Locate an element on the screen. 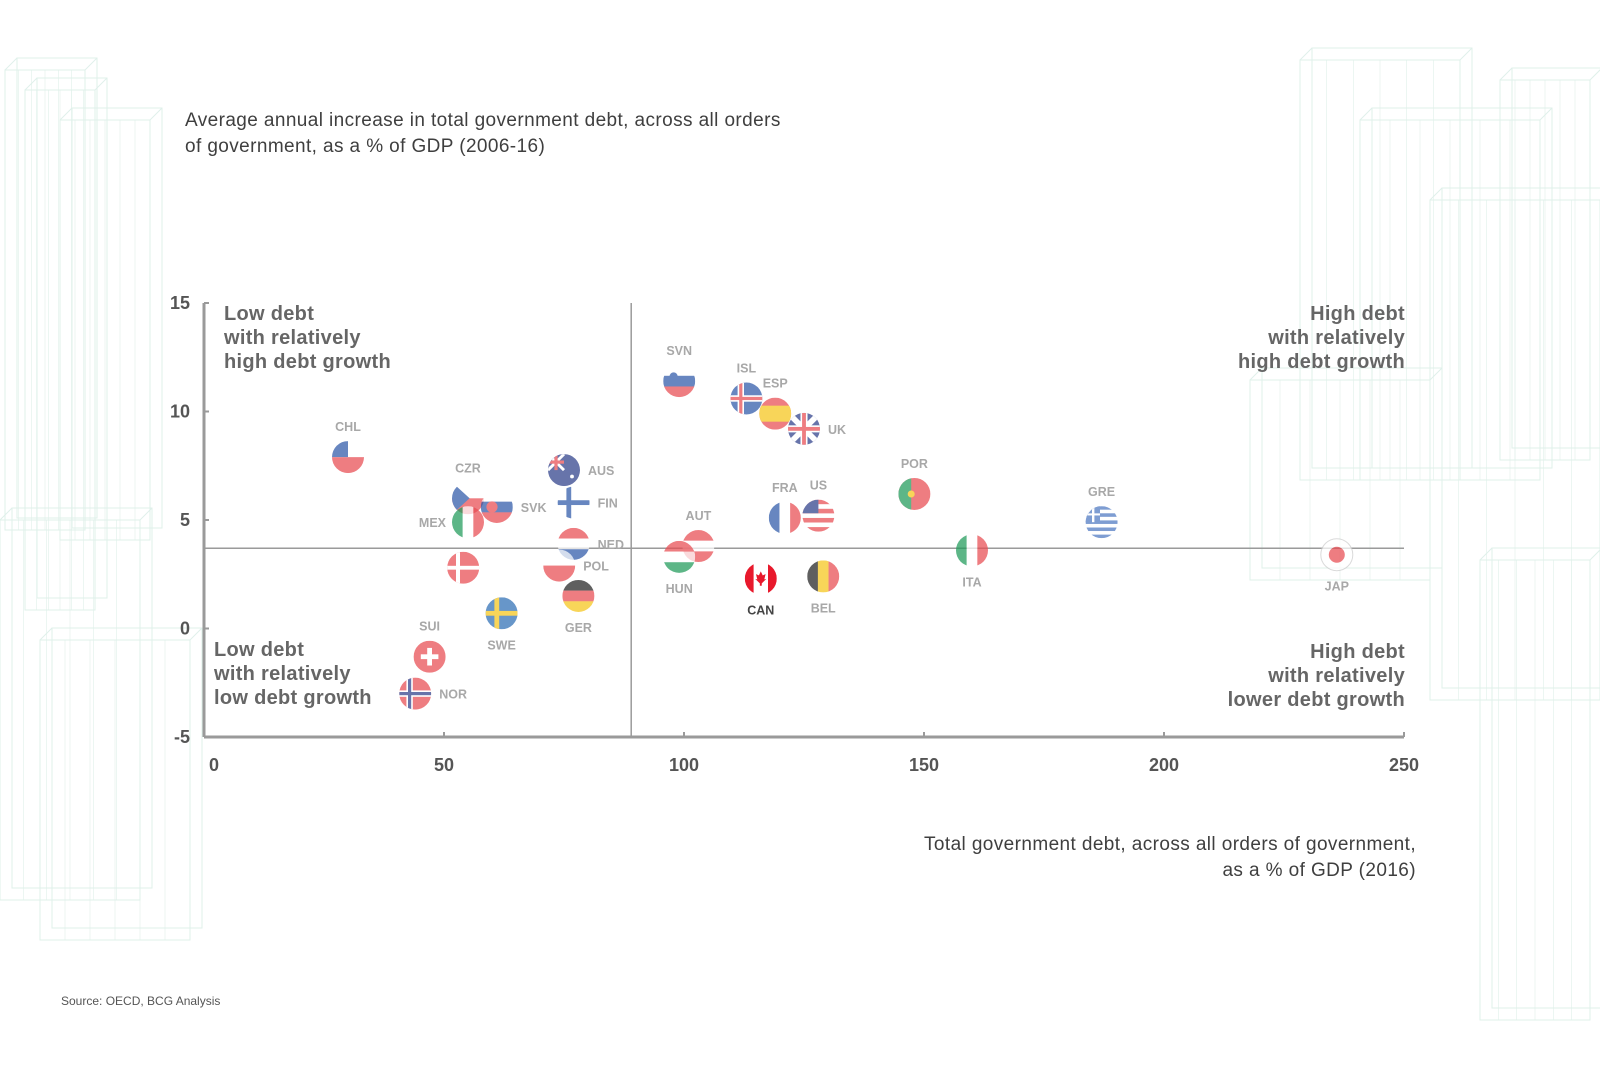 This screenshot has width=1600, height=1067. data-point-svn is located at coordinates (679, 381).